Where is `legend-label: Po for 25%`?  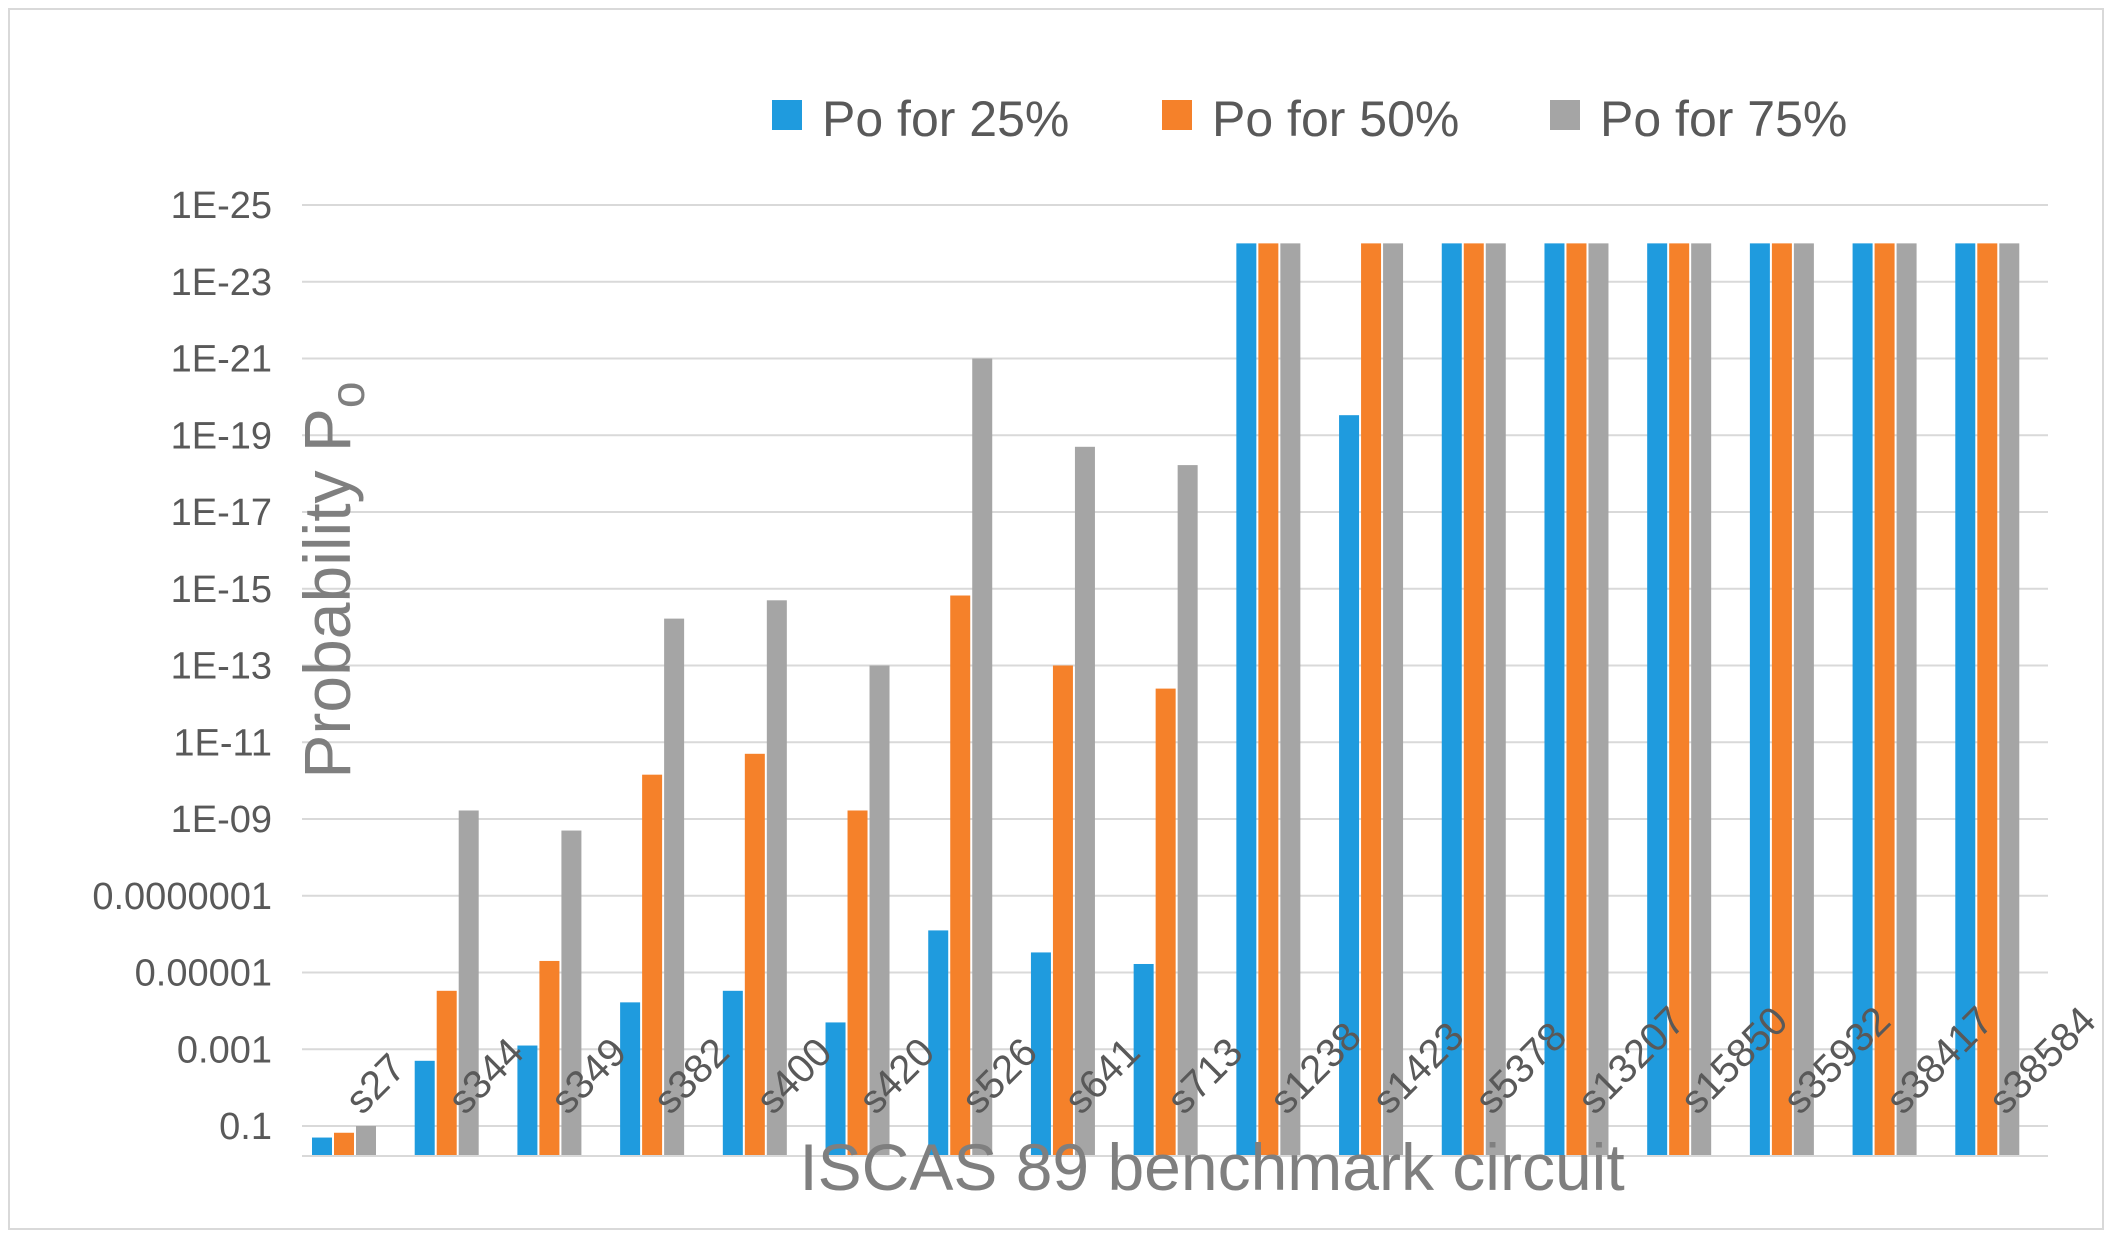 legend-label: Po for 25% is located at coordinates (945, 119).